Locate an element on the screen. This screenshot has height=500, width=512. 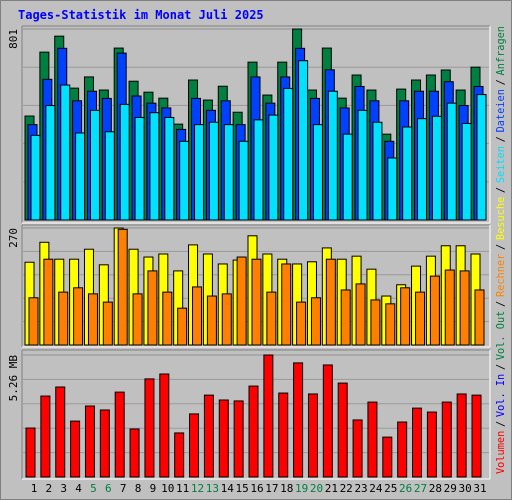
x-tick-label: 23 is located at coordinates (360, 488).